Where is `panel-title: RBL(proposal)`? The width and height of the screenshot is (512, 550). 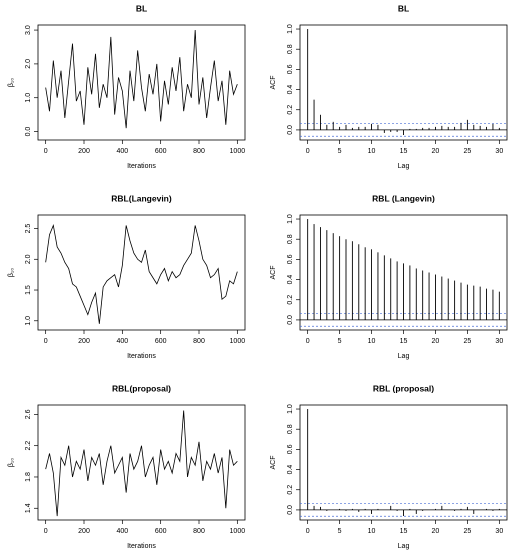
panel-title: RBL(proposal) is located at coordinates (141, 388).